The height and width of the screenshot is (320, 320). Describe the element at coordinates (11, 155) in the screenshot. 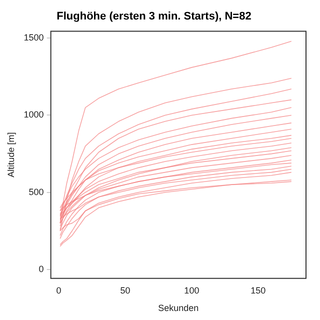

I see `y-axis-title: Altitude [m]` at that location.